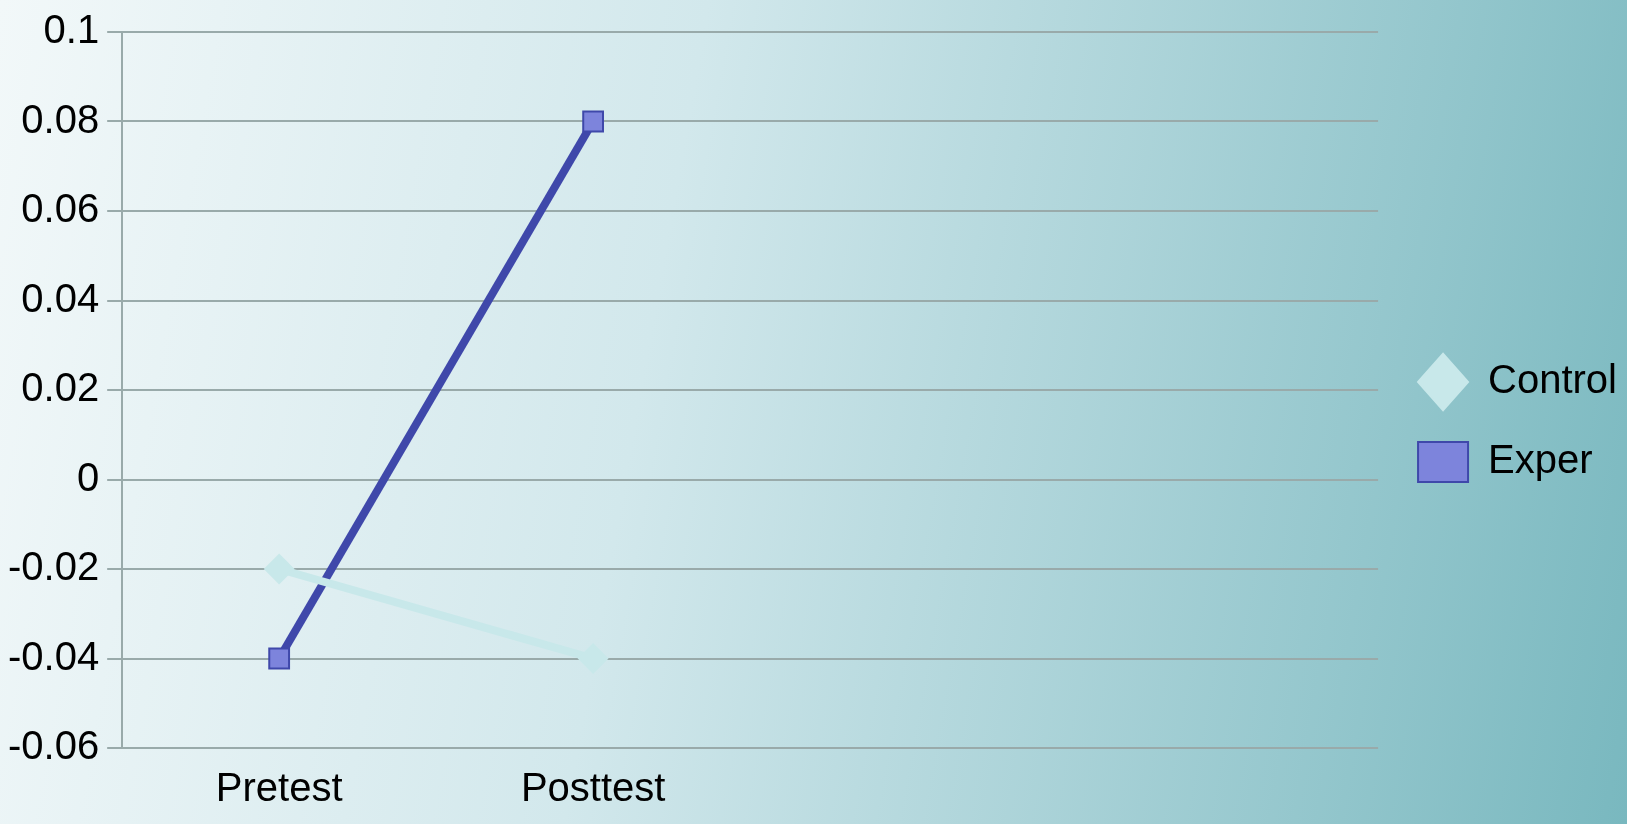 This screenshot has width=1627, height=824. I want to click on y-tick-label: -0.06, so click(54, 745).